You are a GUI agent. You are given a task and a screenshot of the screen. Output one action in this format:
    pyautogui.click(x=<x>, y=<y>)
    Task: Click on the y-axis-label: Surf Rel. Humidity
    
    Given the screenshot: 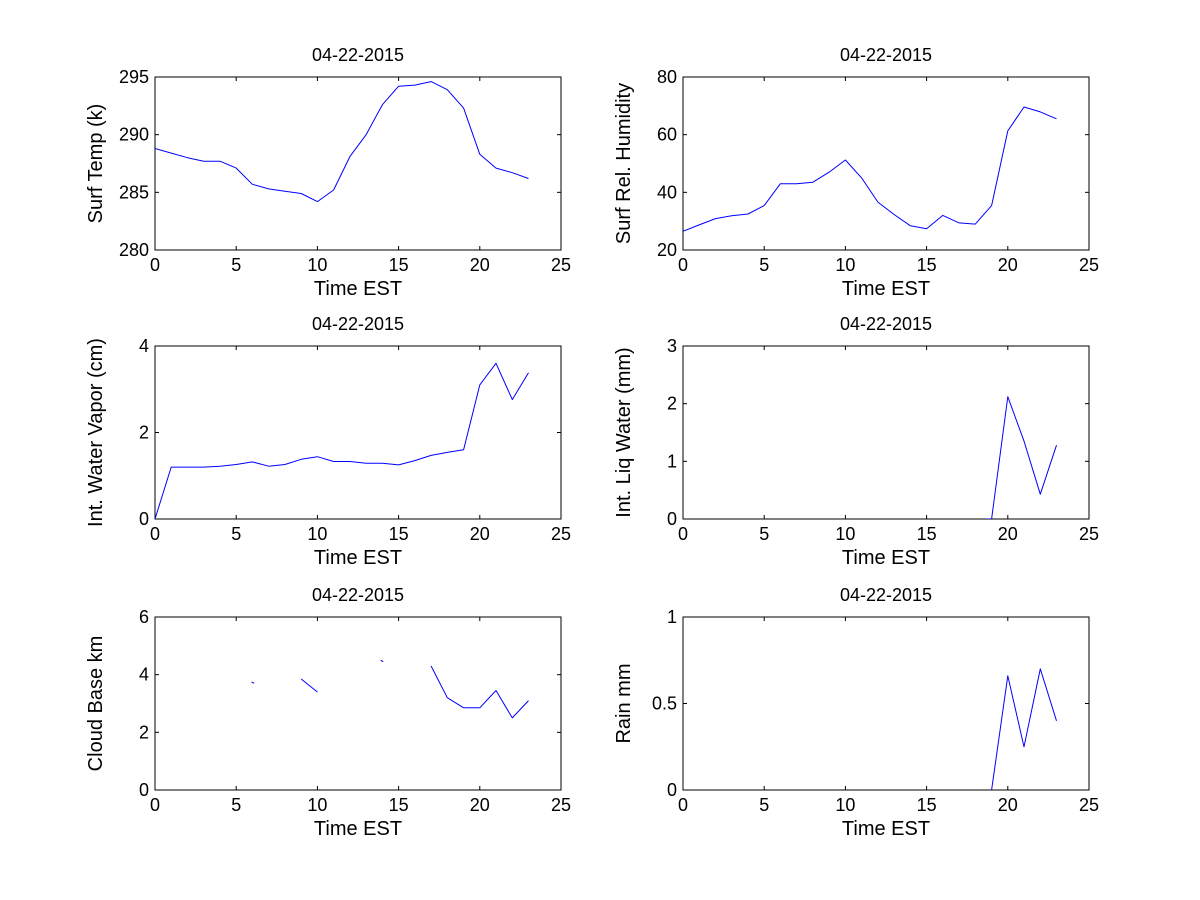 What is the action you would take?
    pyautogui.click(x=624, y=163)
    